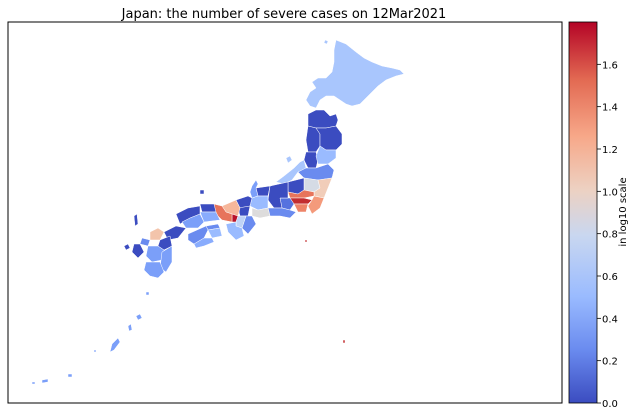  Describe the element at coordinates (154, 270) in the screenshot. I see `prefecture-kagoshima` at that location.